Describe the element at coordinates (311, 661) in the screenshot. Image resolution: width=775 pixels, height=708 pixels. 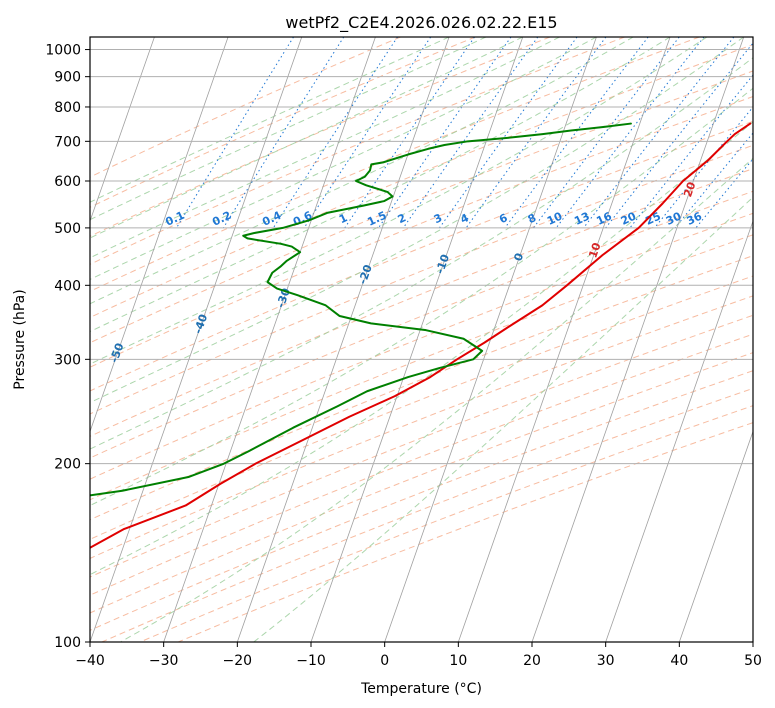
I see `x-tick-label: −10` at that location.